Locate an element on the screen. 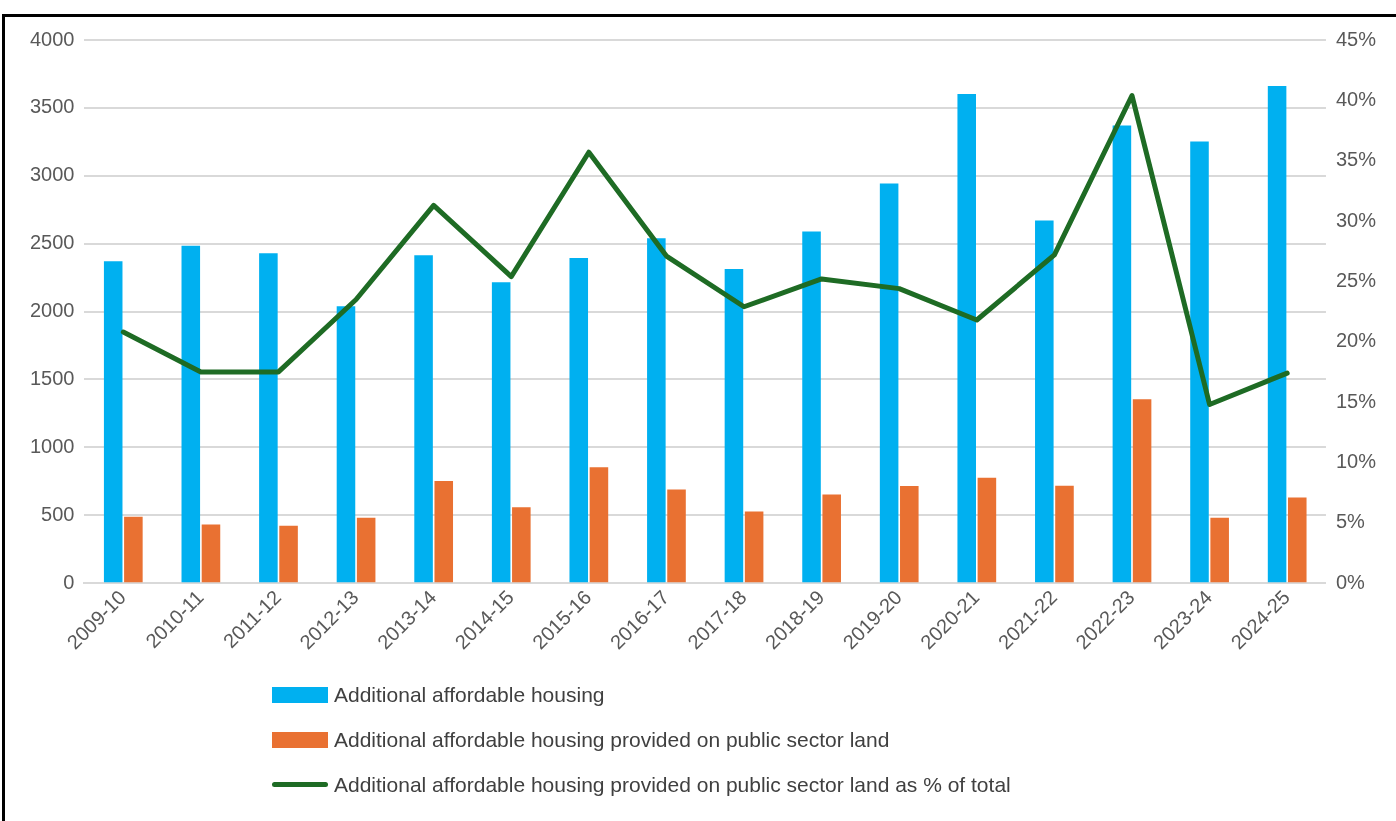  legend-label: Additional affordable housing is located at coordinates (469, 694).